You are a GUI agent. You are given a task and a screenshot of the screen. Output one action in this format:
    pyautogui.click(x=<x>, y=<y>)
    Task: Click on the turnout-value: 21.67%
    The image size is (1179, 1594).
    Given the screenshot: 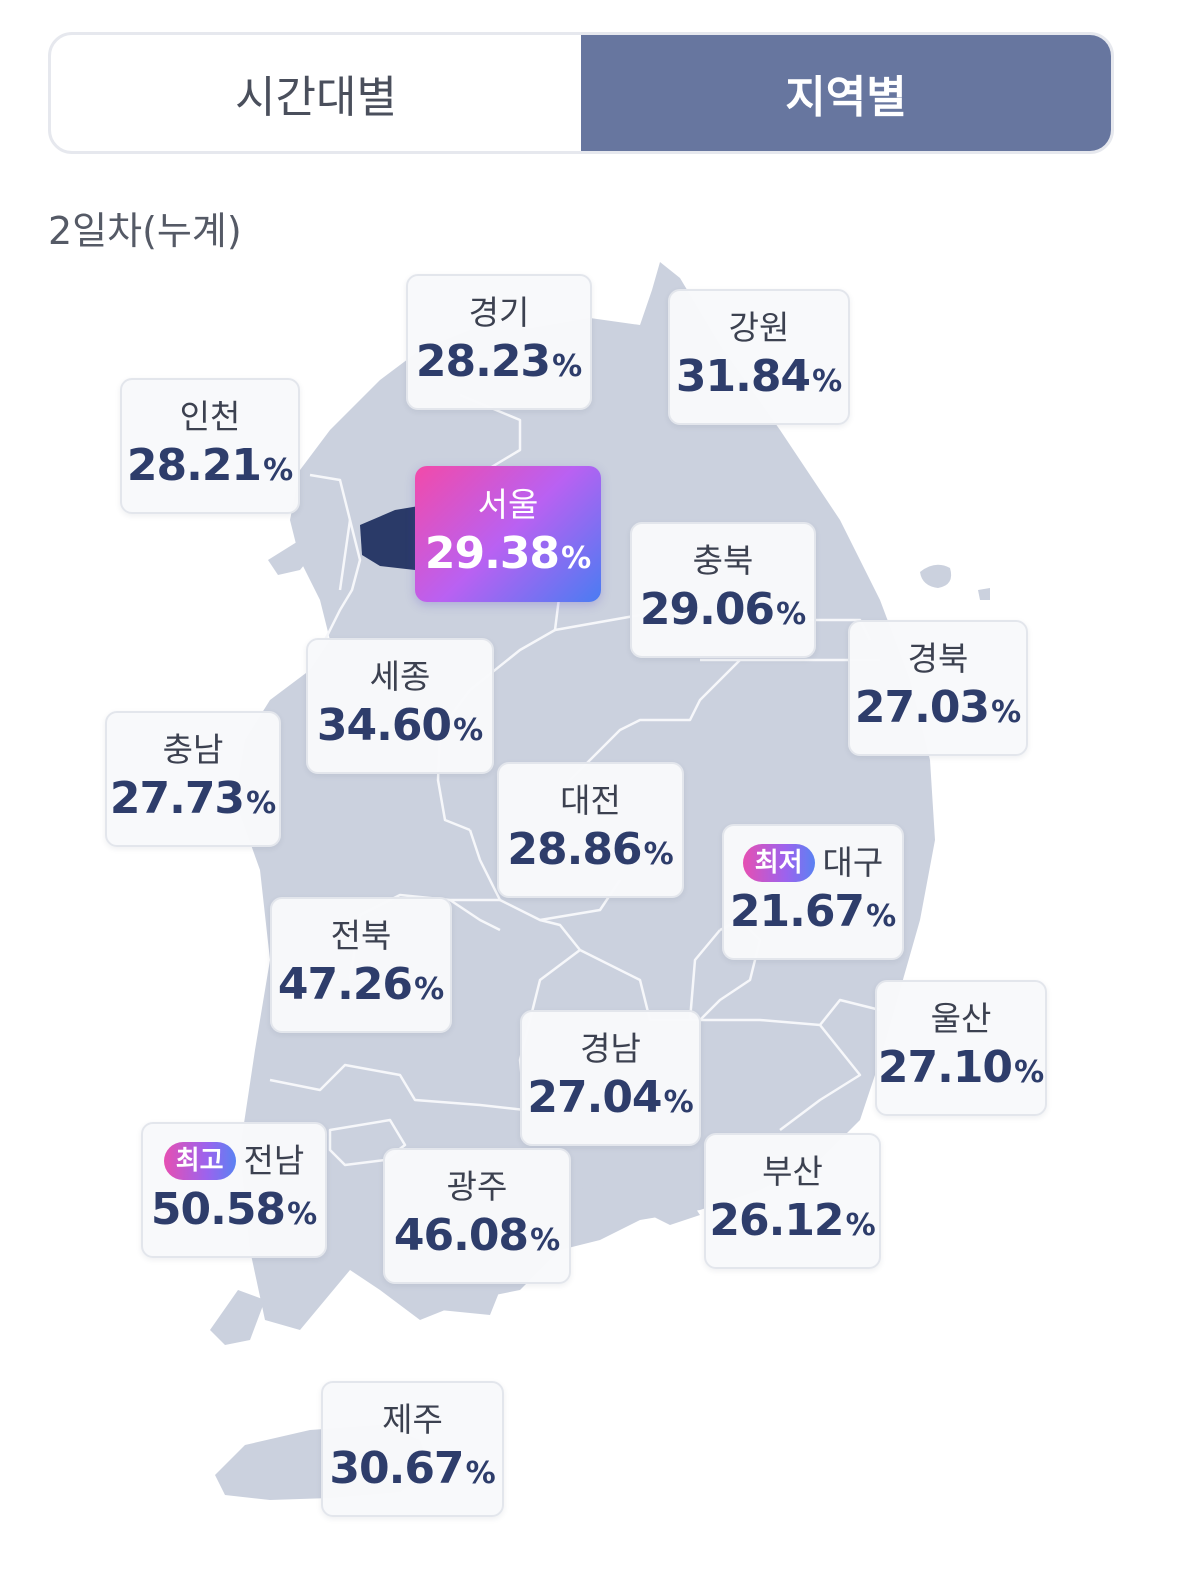 What is the action you would take?
    pyautogui.click(x=813, y=911)
    